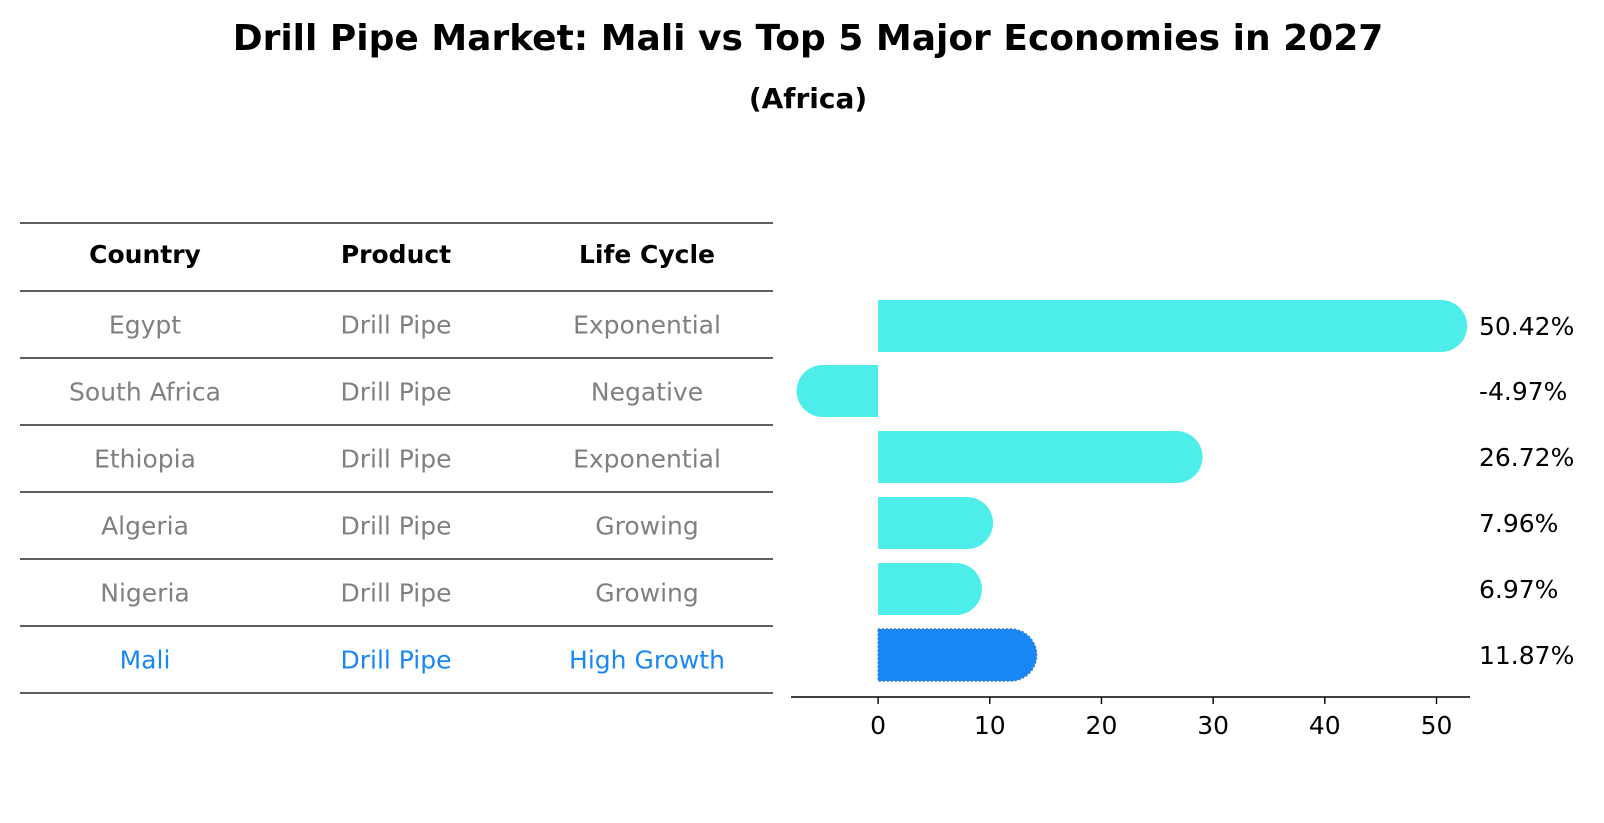 The width and height of the screenshot is (1604, 823). I want to click on table-cell-country: Ethiopia, so click(145, 459).